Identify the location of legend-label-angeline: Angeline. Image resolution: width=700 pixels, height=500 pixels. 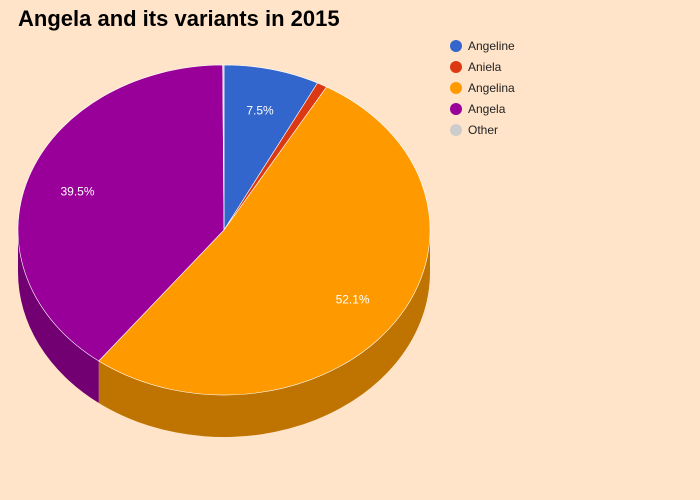
(491, 45).